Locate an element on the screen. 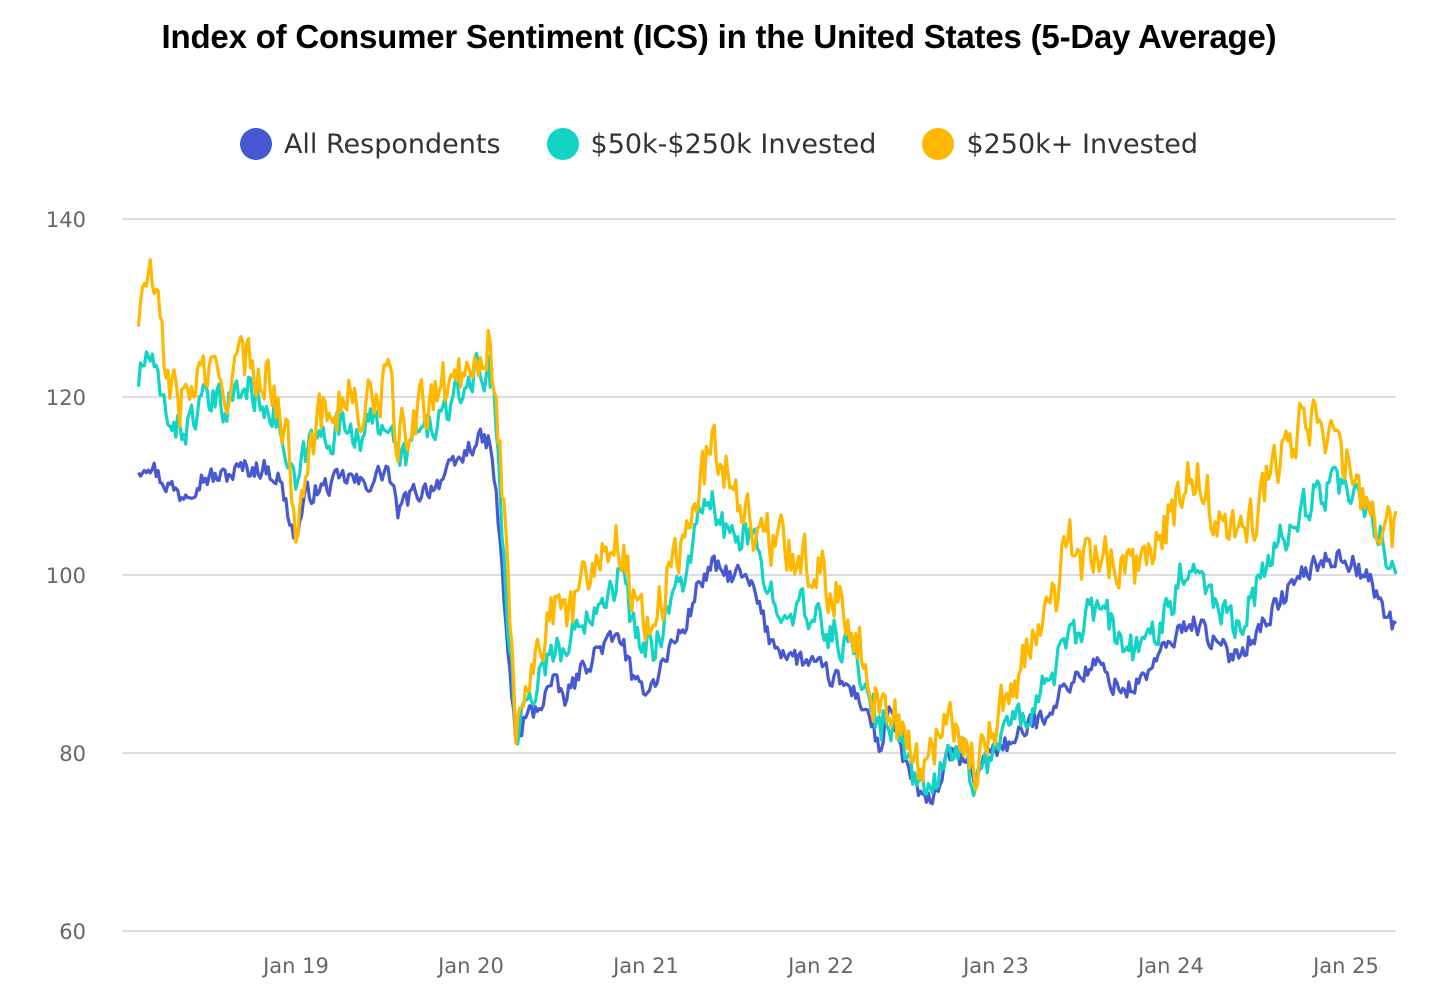 The height and width of the screenshot is (1004, 1438). legend-label-50k-250k-invested: $50k-$250k Invested is located at coordinates (733, 144).